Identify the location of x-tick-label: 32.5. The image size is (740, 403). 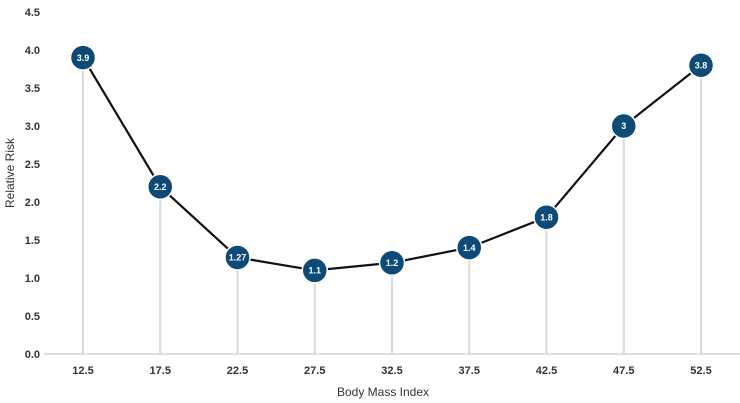
(391, 371).